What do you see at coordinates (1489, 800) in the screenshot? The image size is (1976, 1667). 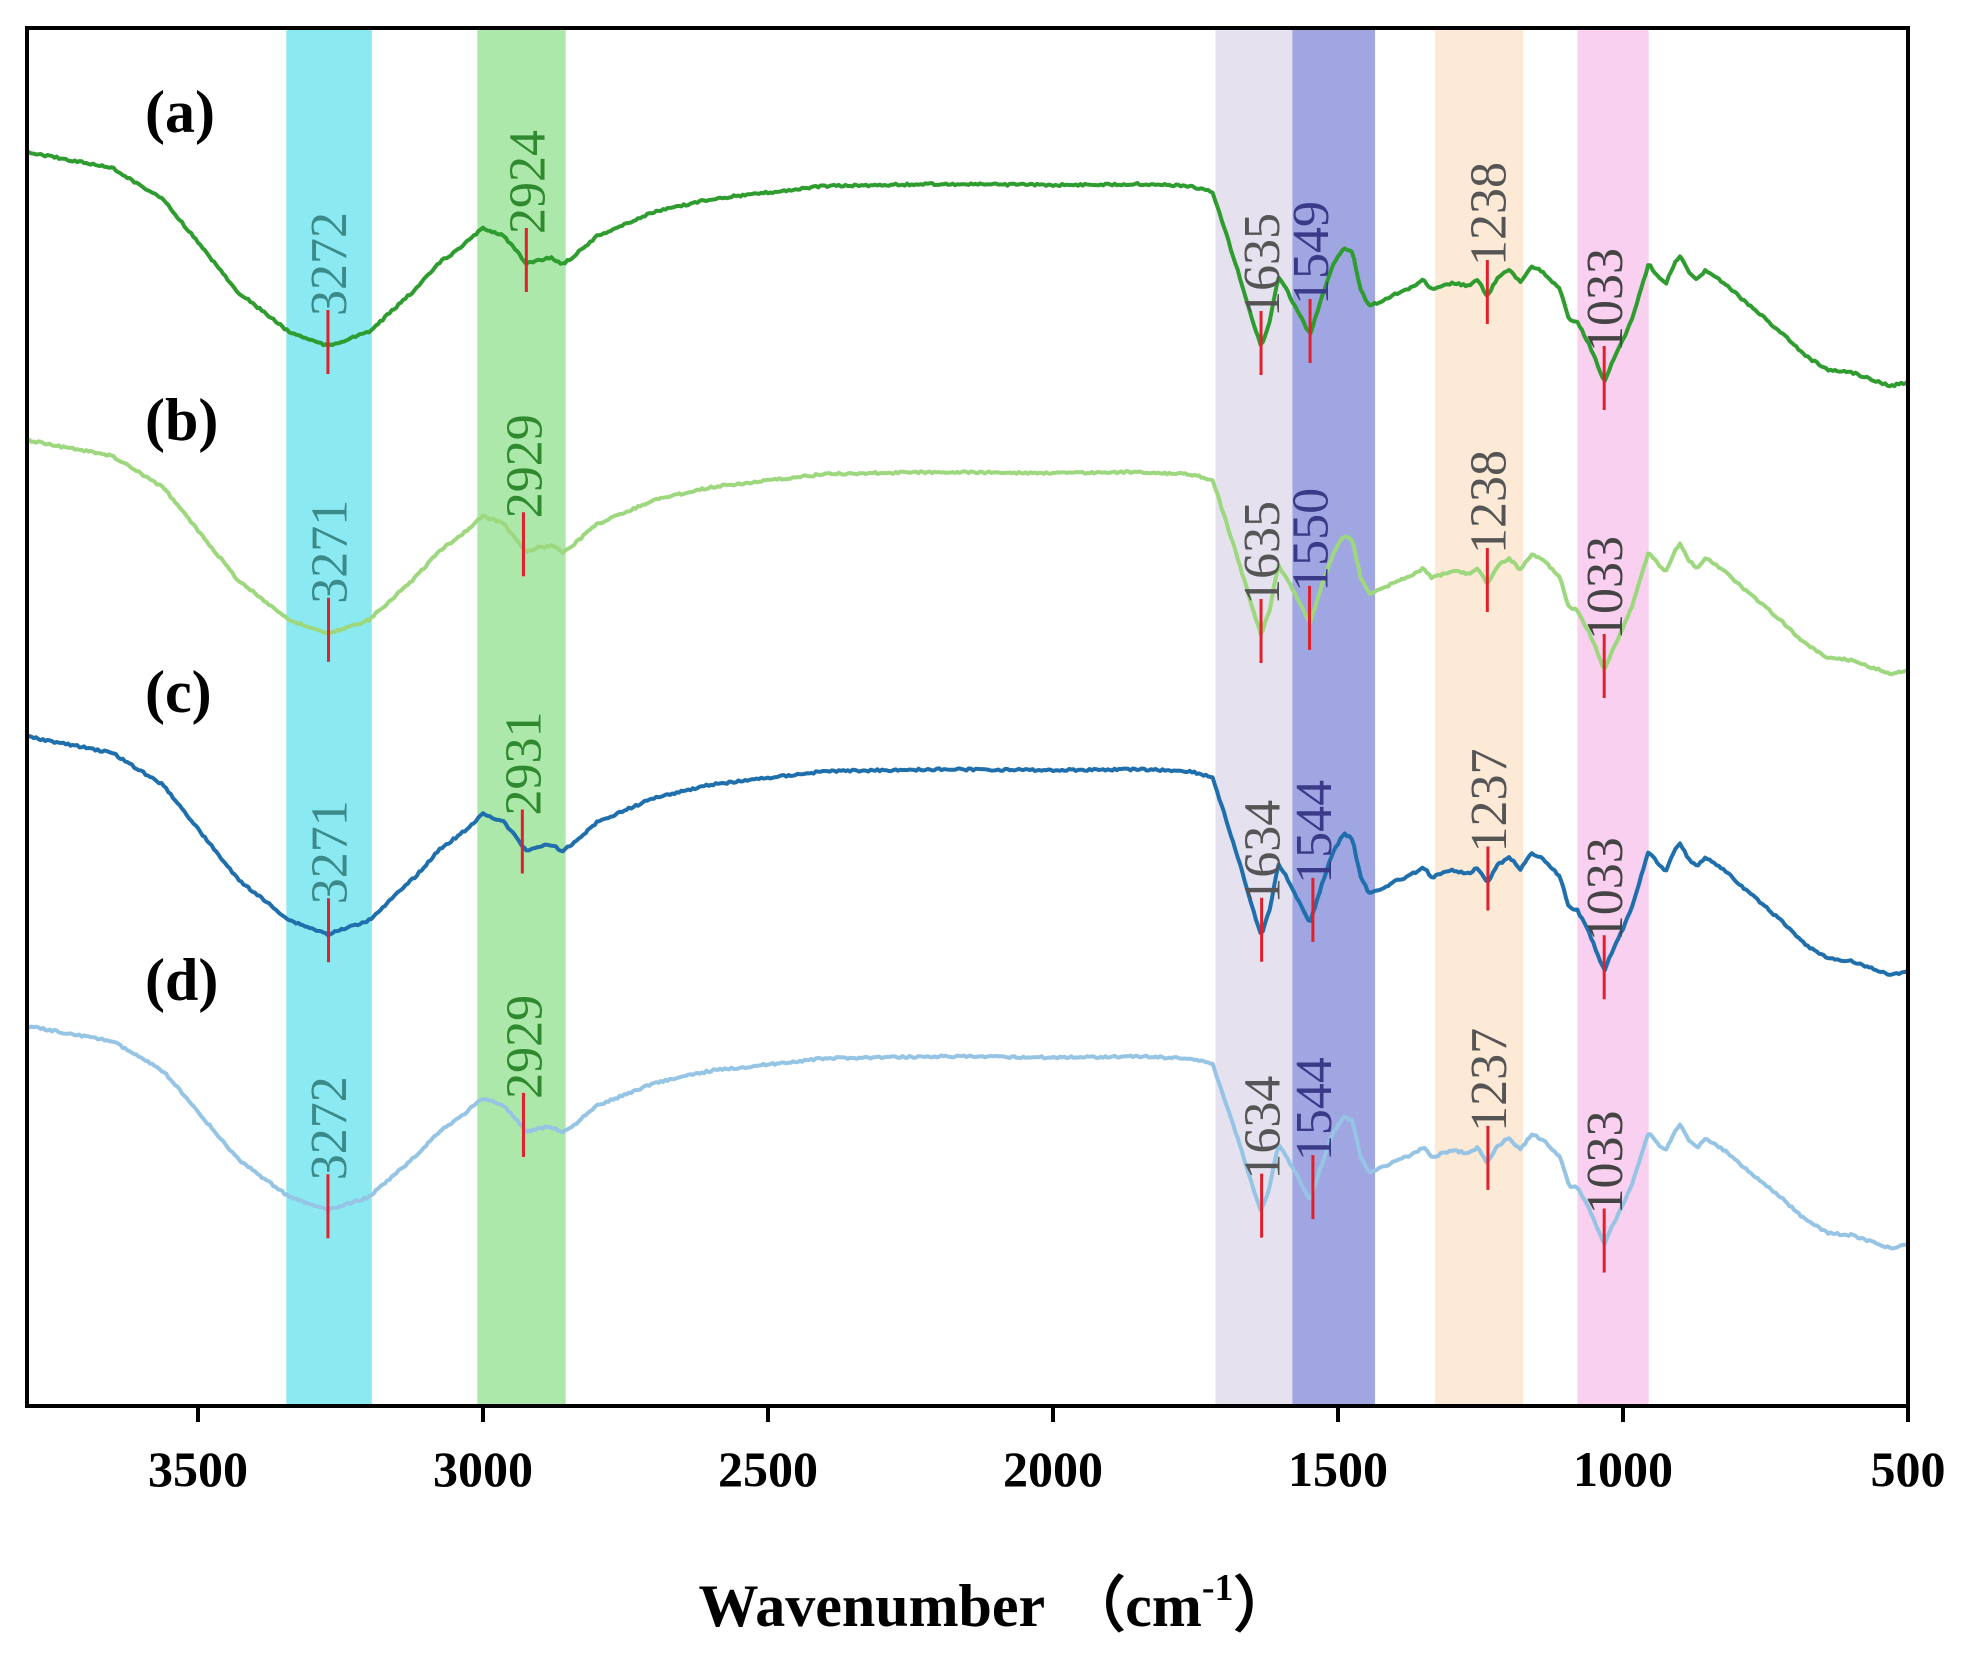 I see `peak-label-2-4: 1237` at bounding box center [1489, 800].